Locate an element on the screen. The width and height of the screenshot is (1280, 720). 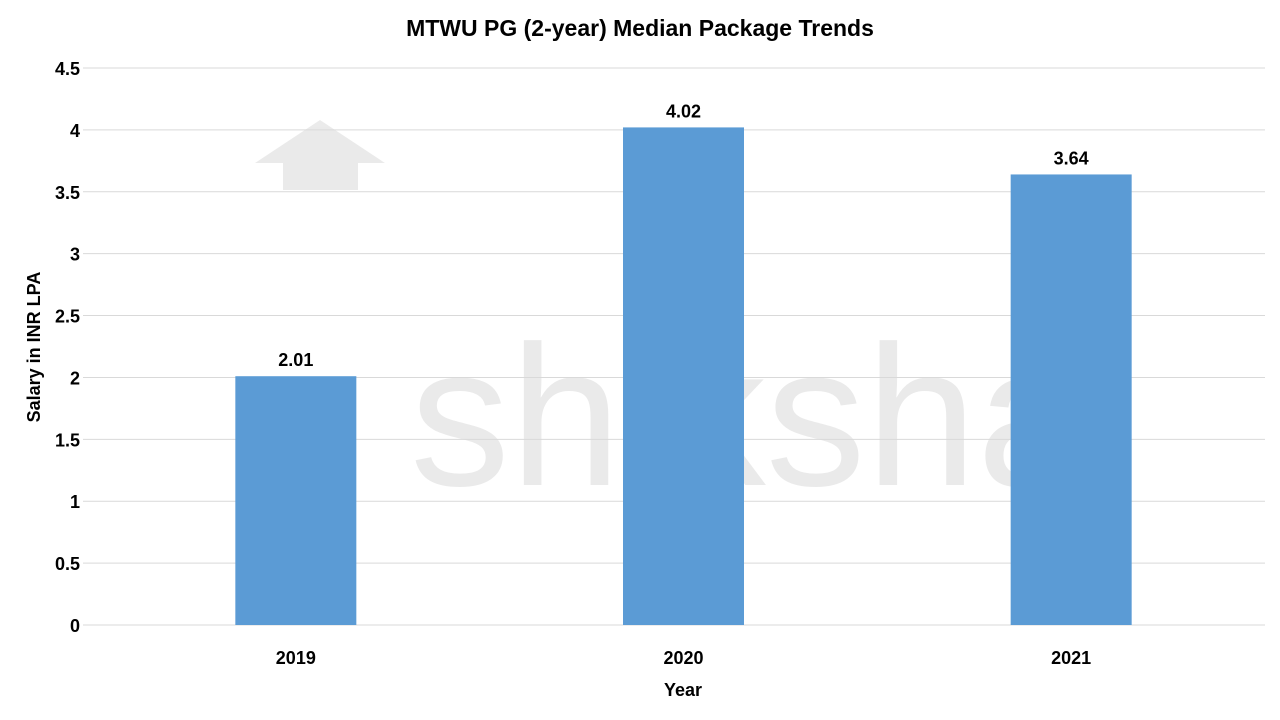
y-tick-label: 2.5 is located at coordinates (67, 317).